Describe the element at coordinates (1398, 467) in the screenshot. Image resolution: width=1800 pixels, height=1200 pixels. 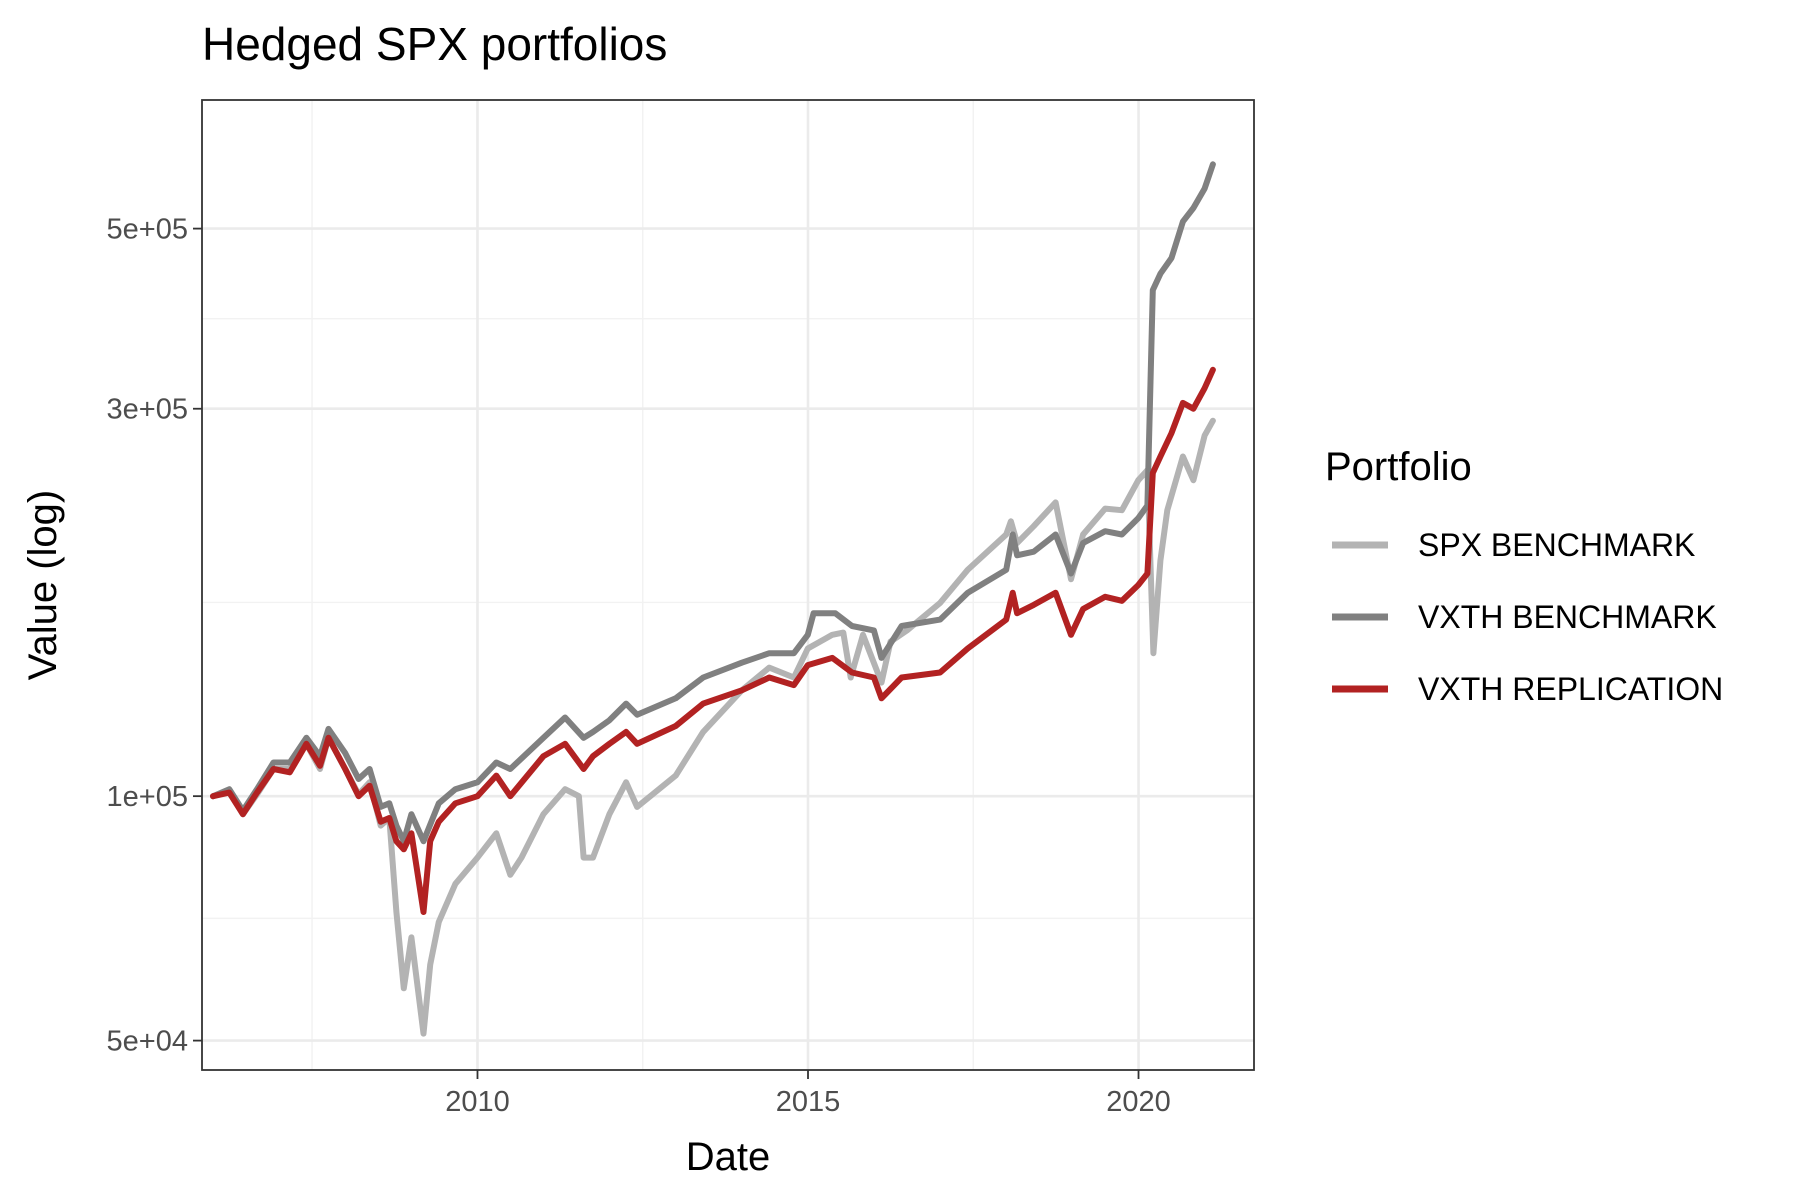
I see `legend-title: Portfolio` at that location.